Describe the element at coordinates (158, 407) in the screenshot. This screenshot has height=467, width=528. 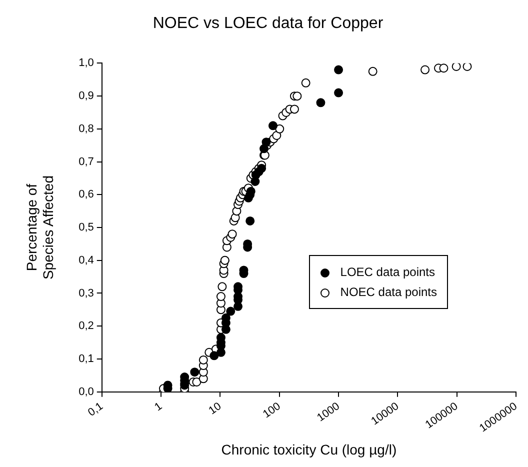
I see `x-tick-label: 1` at that location.